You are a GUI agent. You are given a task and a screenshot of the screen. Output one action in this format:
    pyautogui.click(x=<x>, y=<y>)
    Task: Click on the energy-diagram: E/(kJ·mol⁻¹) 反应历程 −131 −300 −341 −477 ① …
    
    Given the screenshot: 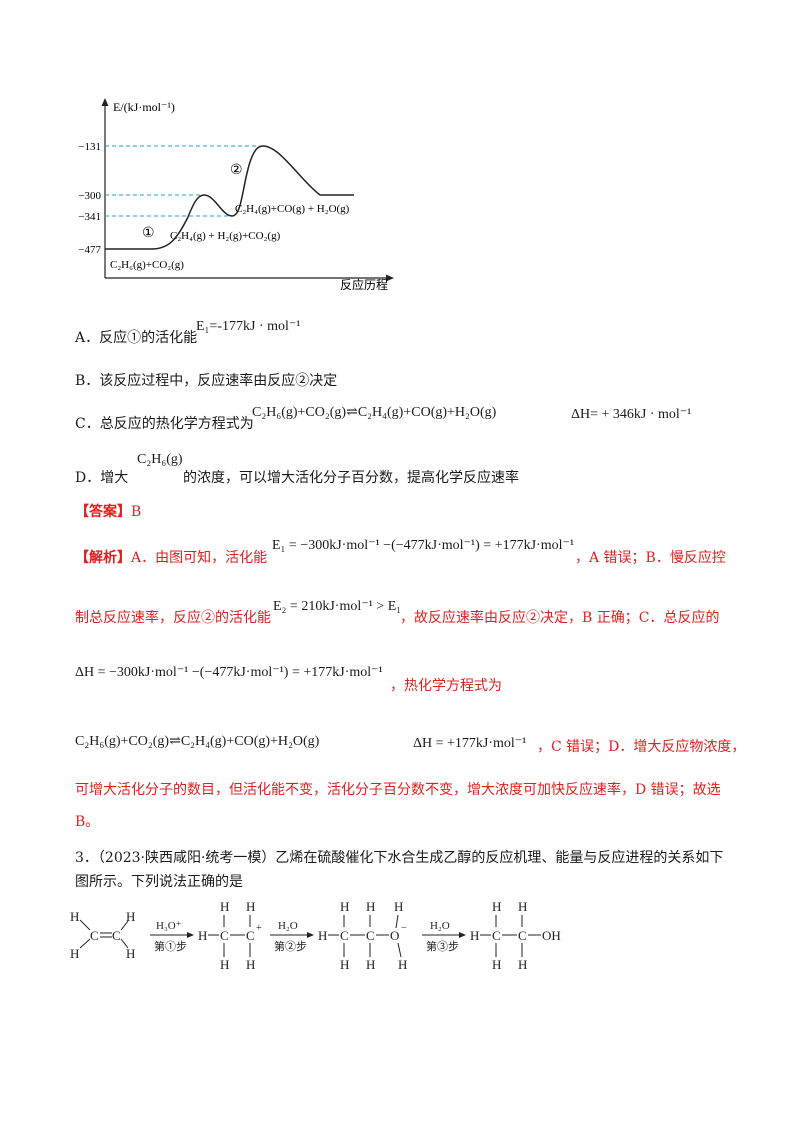 What is the action you would take?
    pyautogui.click(x=236, y=195)
    